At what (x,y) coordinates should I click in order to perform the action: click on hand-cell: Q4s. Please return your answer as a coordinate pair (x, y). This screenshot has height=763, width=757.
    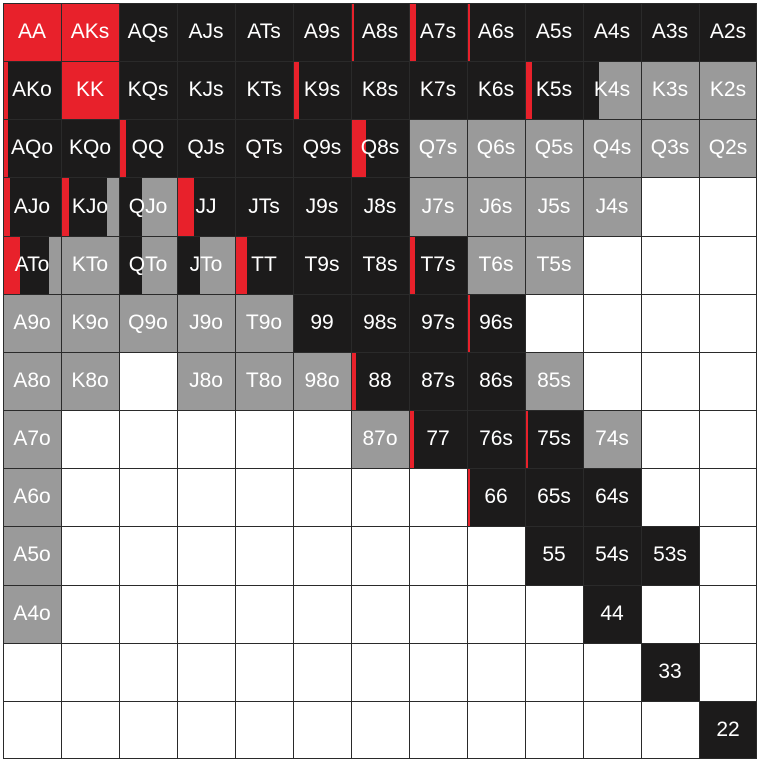
    Looking at the image, I should click on (612, 148).